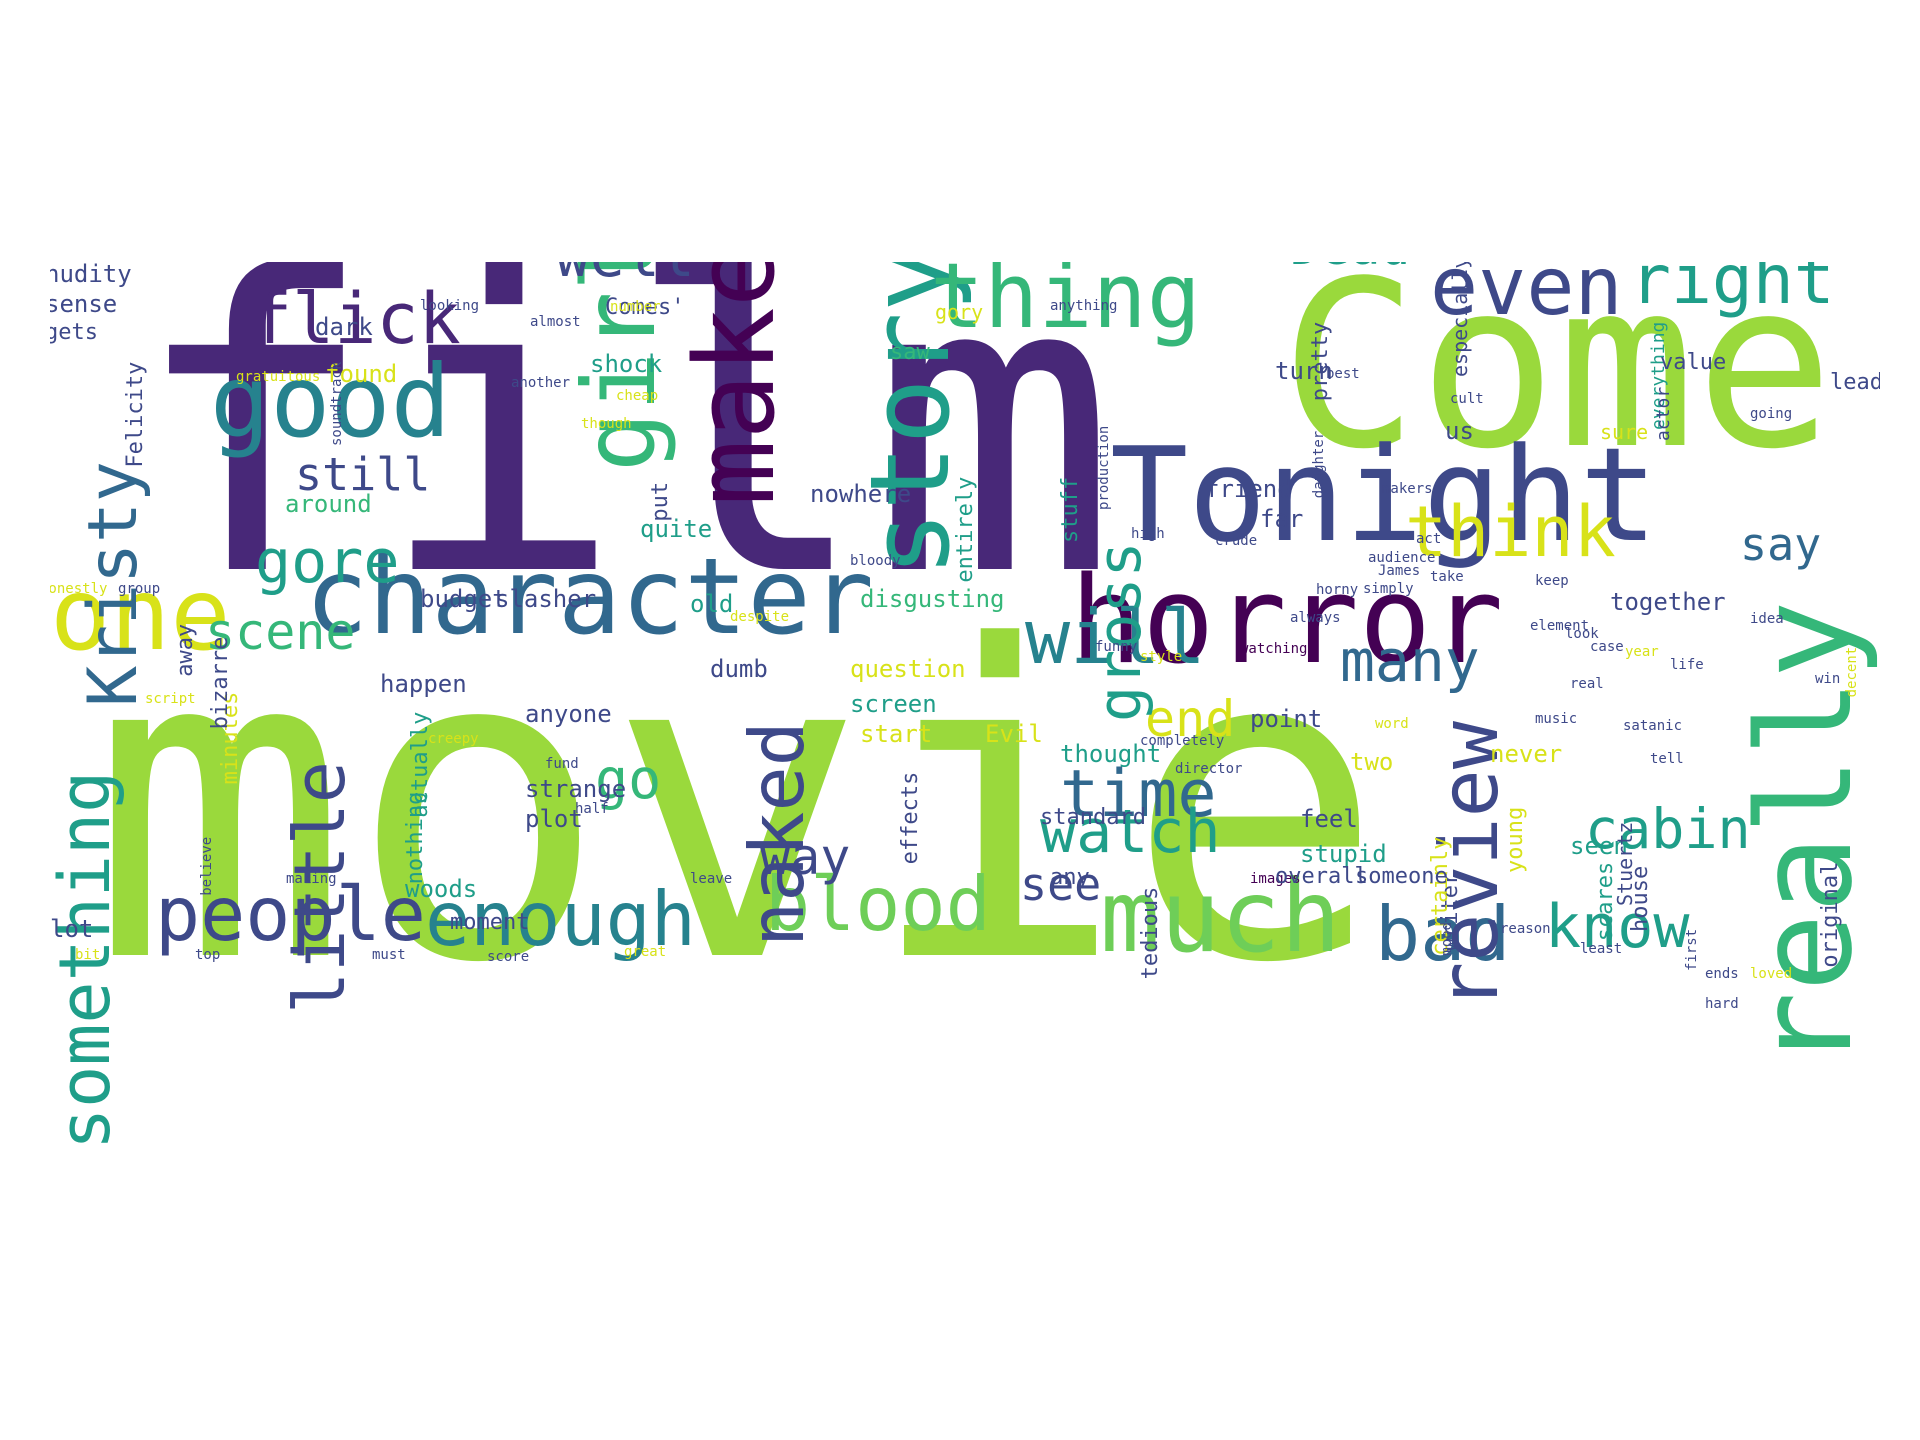  What do you see at coordinates (1722, 1004) in the screenshot?
I see `cloud-word-hard: hard` at bounding box center [1722, 1004].